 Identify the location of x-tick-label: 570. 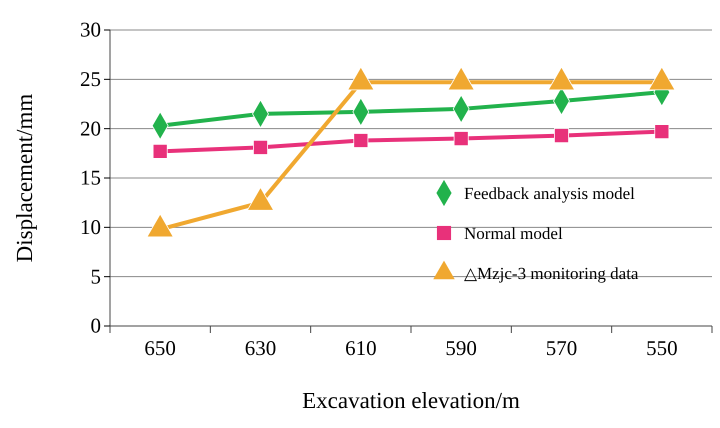
(562, 348).